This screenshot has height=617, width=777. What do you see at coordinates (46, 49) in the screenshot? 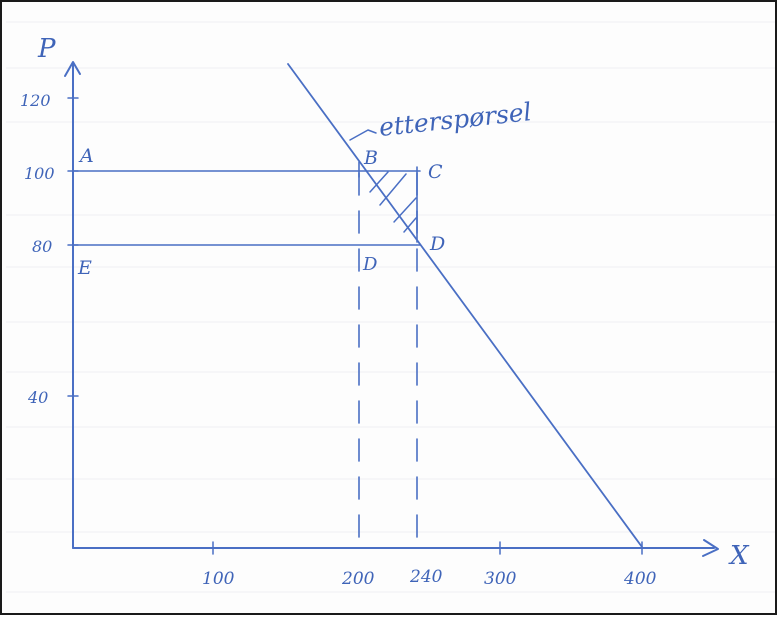
I see `y-axis-label: P` at bounding box center [46, 49].